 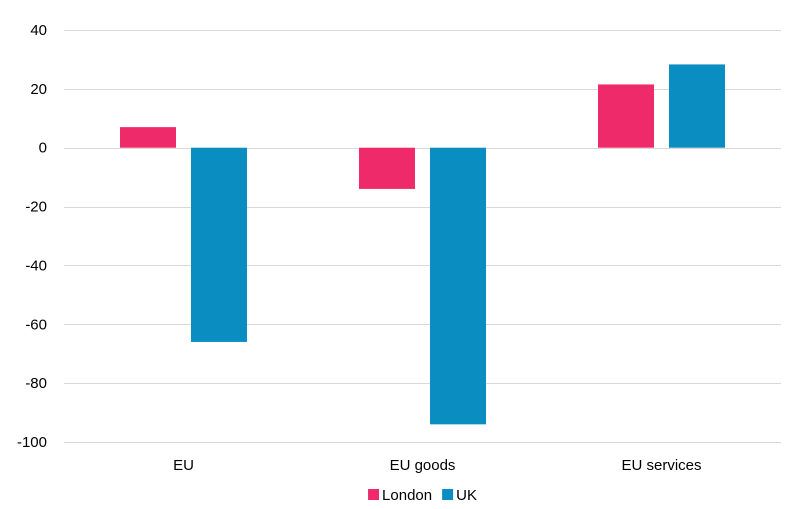 What do you see at coordinates (458, 286) in the screenshot?
I see `bar-uk-eu-goods` at bounding box center [458, 286].